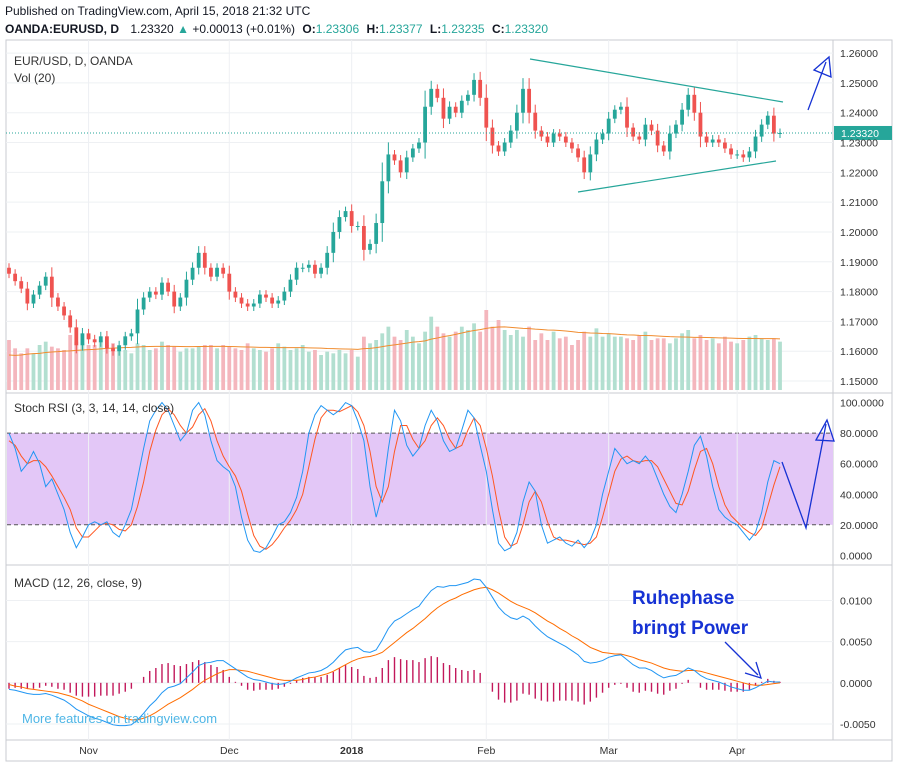 The image size is (899, 766). What do you see at coordinates (609, 751) in the screenshot?
I see `time-tick-label: Mar` at bounding box center [609, 751].